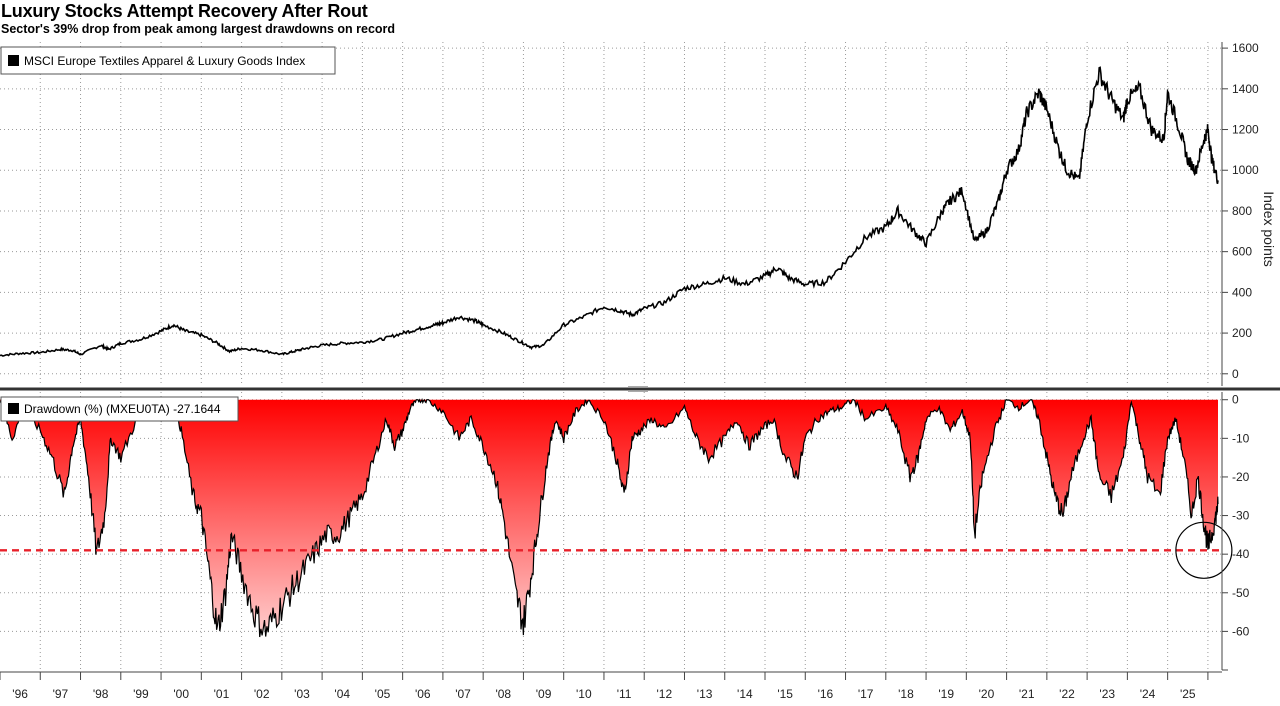  I want to click on x-tick-label-'05: '05, so click(383, 694).